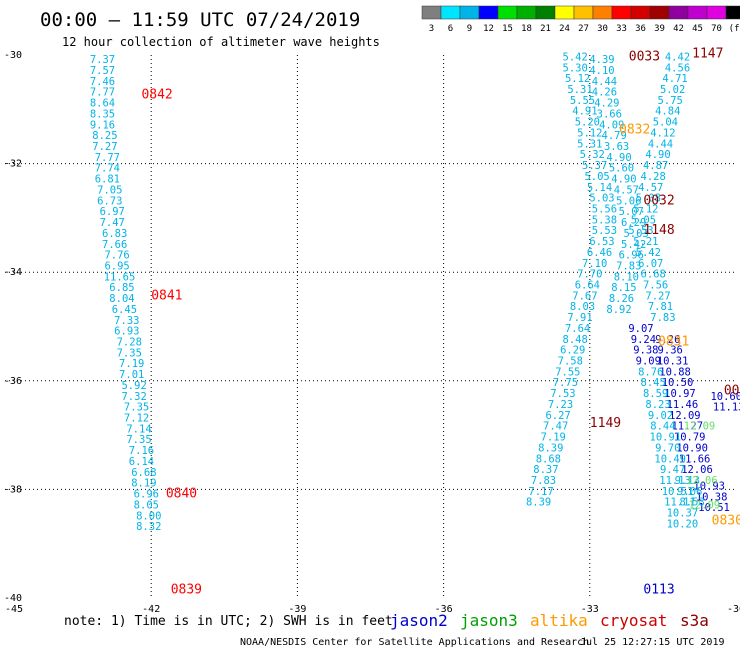 The image size is (740, 650). I want to click on colorbar-label: 18, so click(526, 29).